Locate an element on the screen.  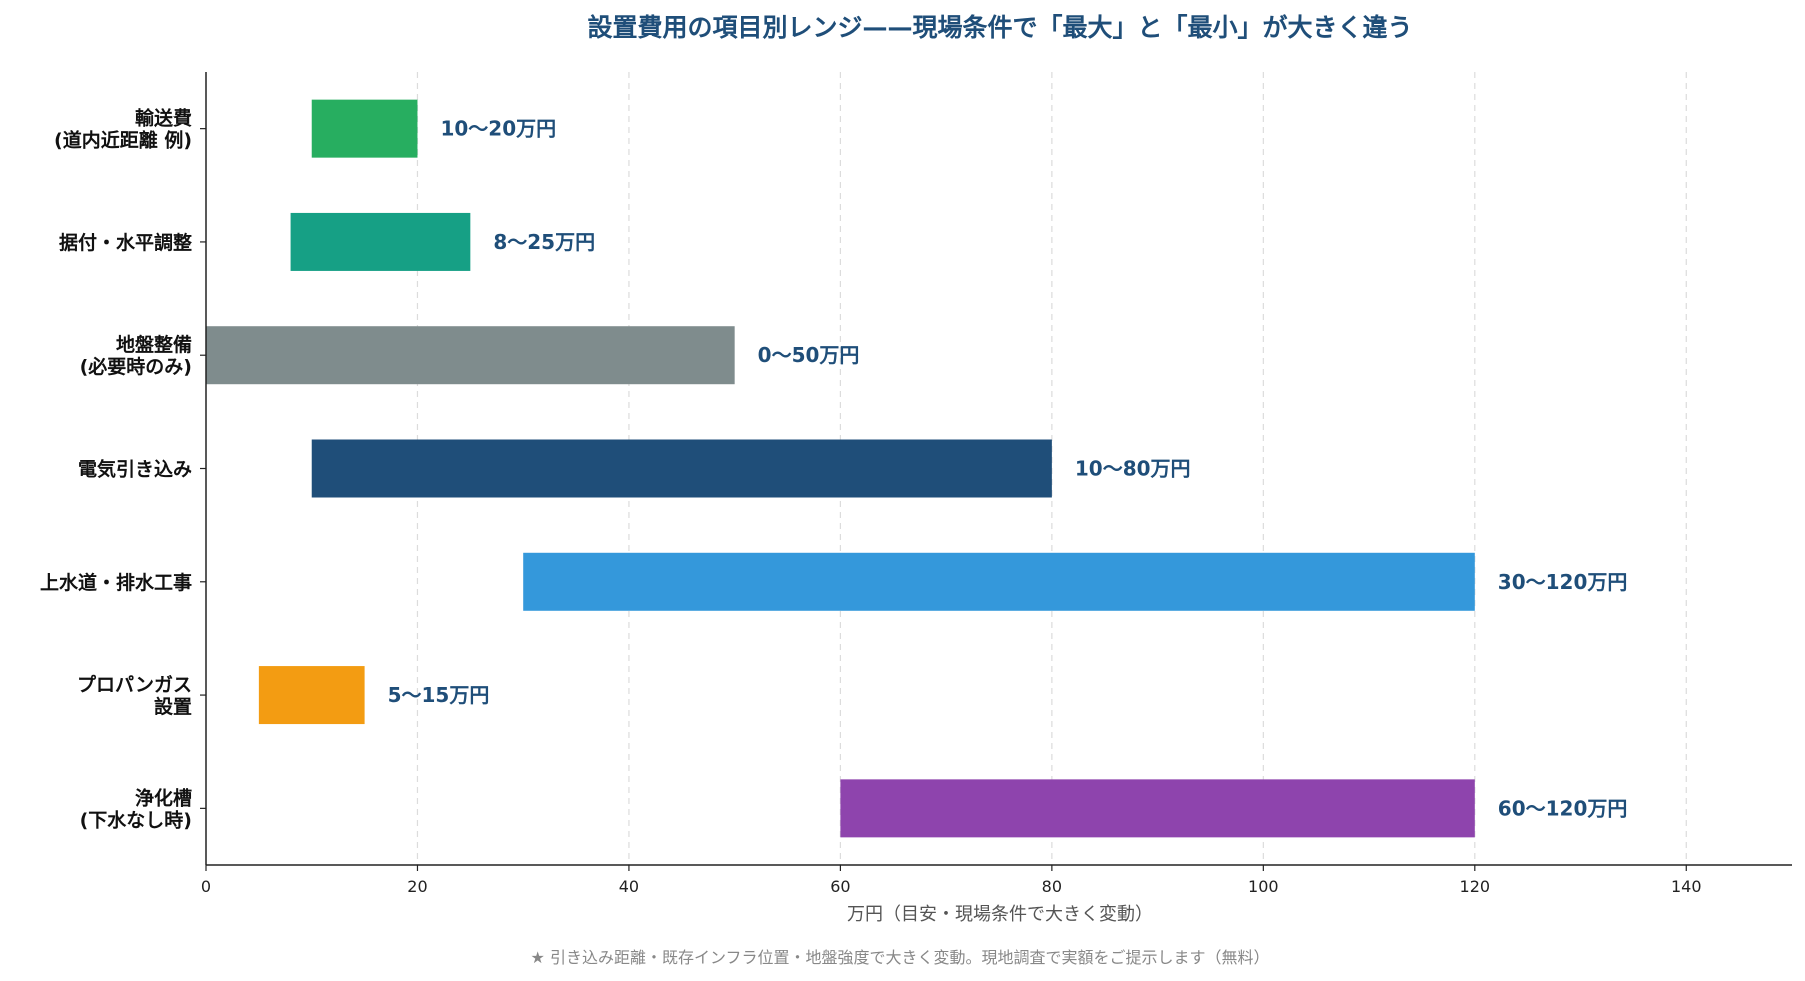
x-tick-label: 140 is located at coordinates (1686, 886).